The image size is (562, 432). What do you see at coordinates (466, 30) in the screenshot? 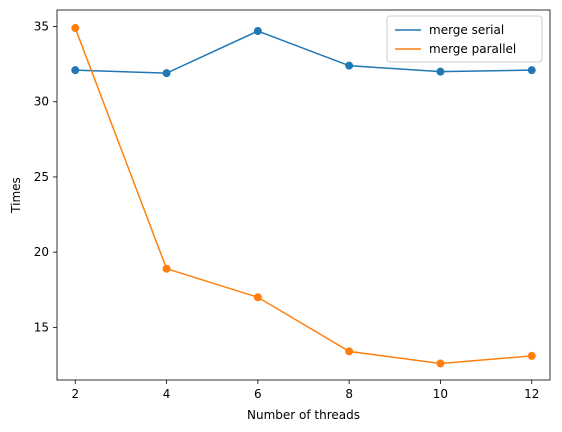
I see `legend-label: merge serial` at bounding box center [466, 30].